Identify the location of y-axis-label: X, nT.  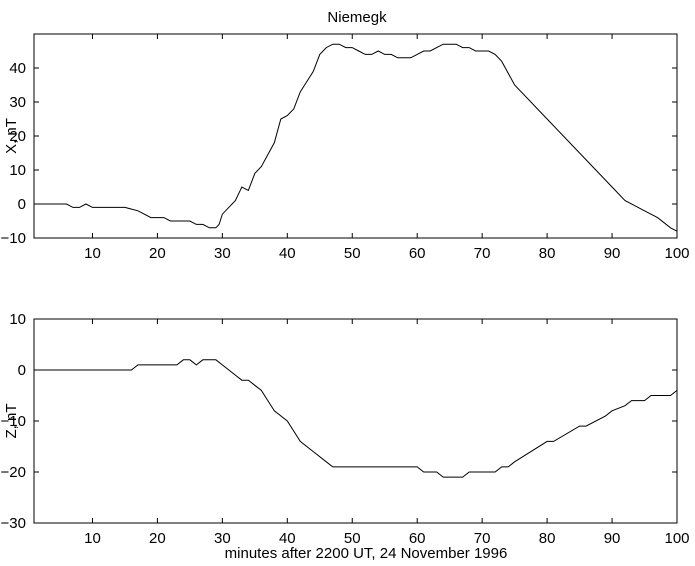
(11, 136).